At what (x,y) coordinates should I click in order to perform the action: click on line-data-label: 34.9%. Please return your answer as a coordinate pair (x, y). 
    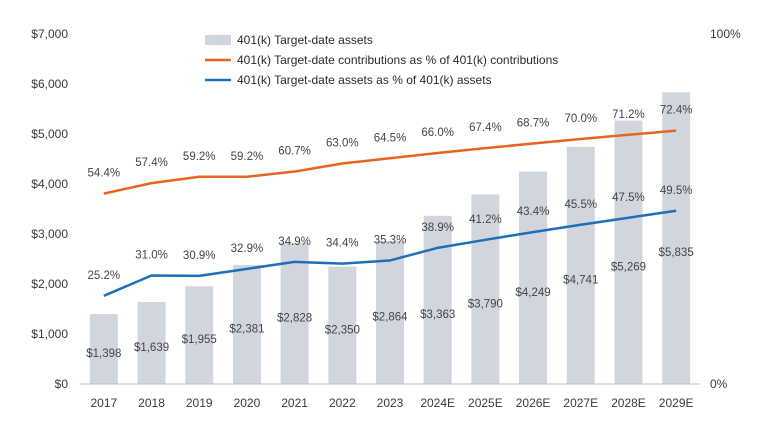
    Looking at the image, I should click on (294, 242).